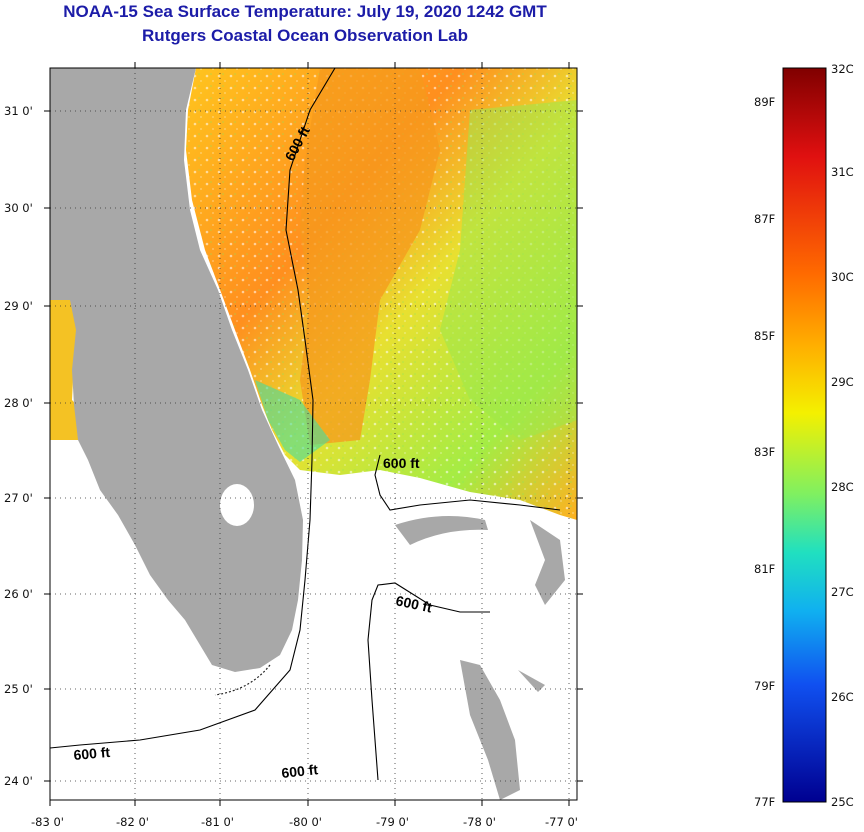  What do you see at coordinates (842, 69) in the screenshot?
I see `cb-c-label: 32C` at bounding box center [842, 69].